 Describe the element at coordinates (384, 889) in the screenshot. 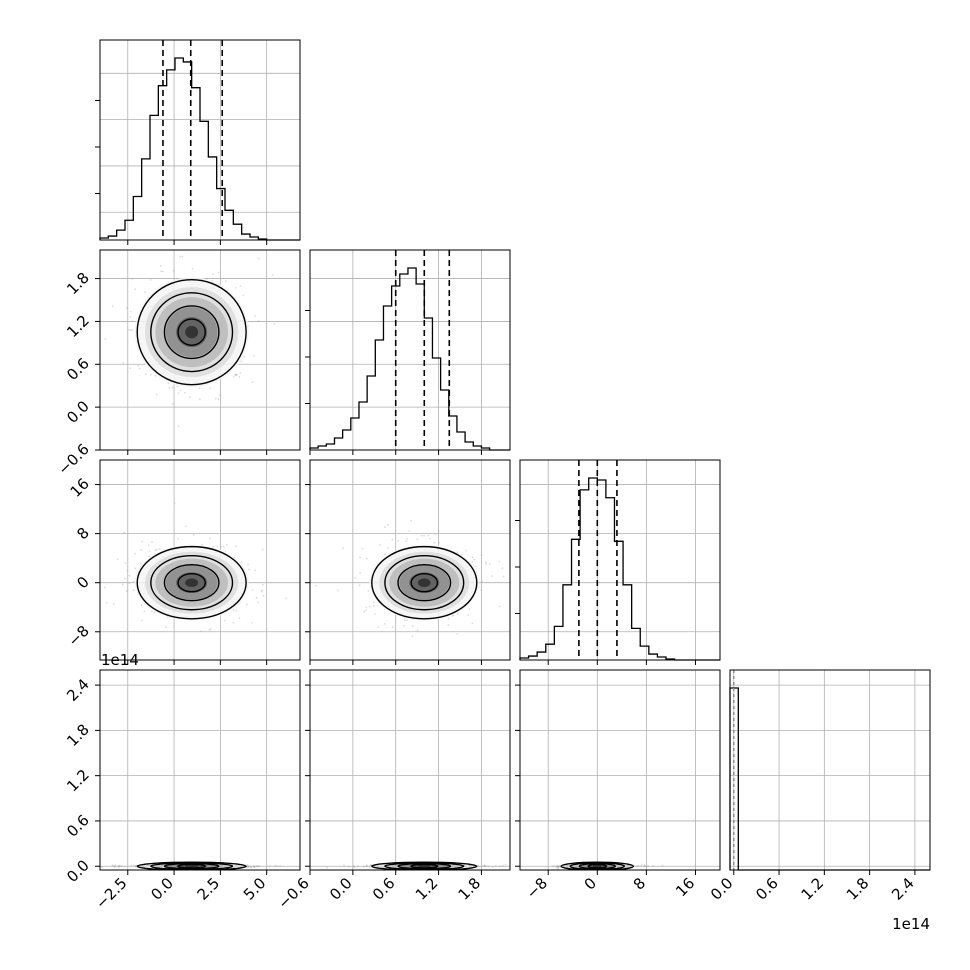

I see `x-tick-label: 0.6` at that location.